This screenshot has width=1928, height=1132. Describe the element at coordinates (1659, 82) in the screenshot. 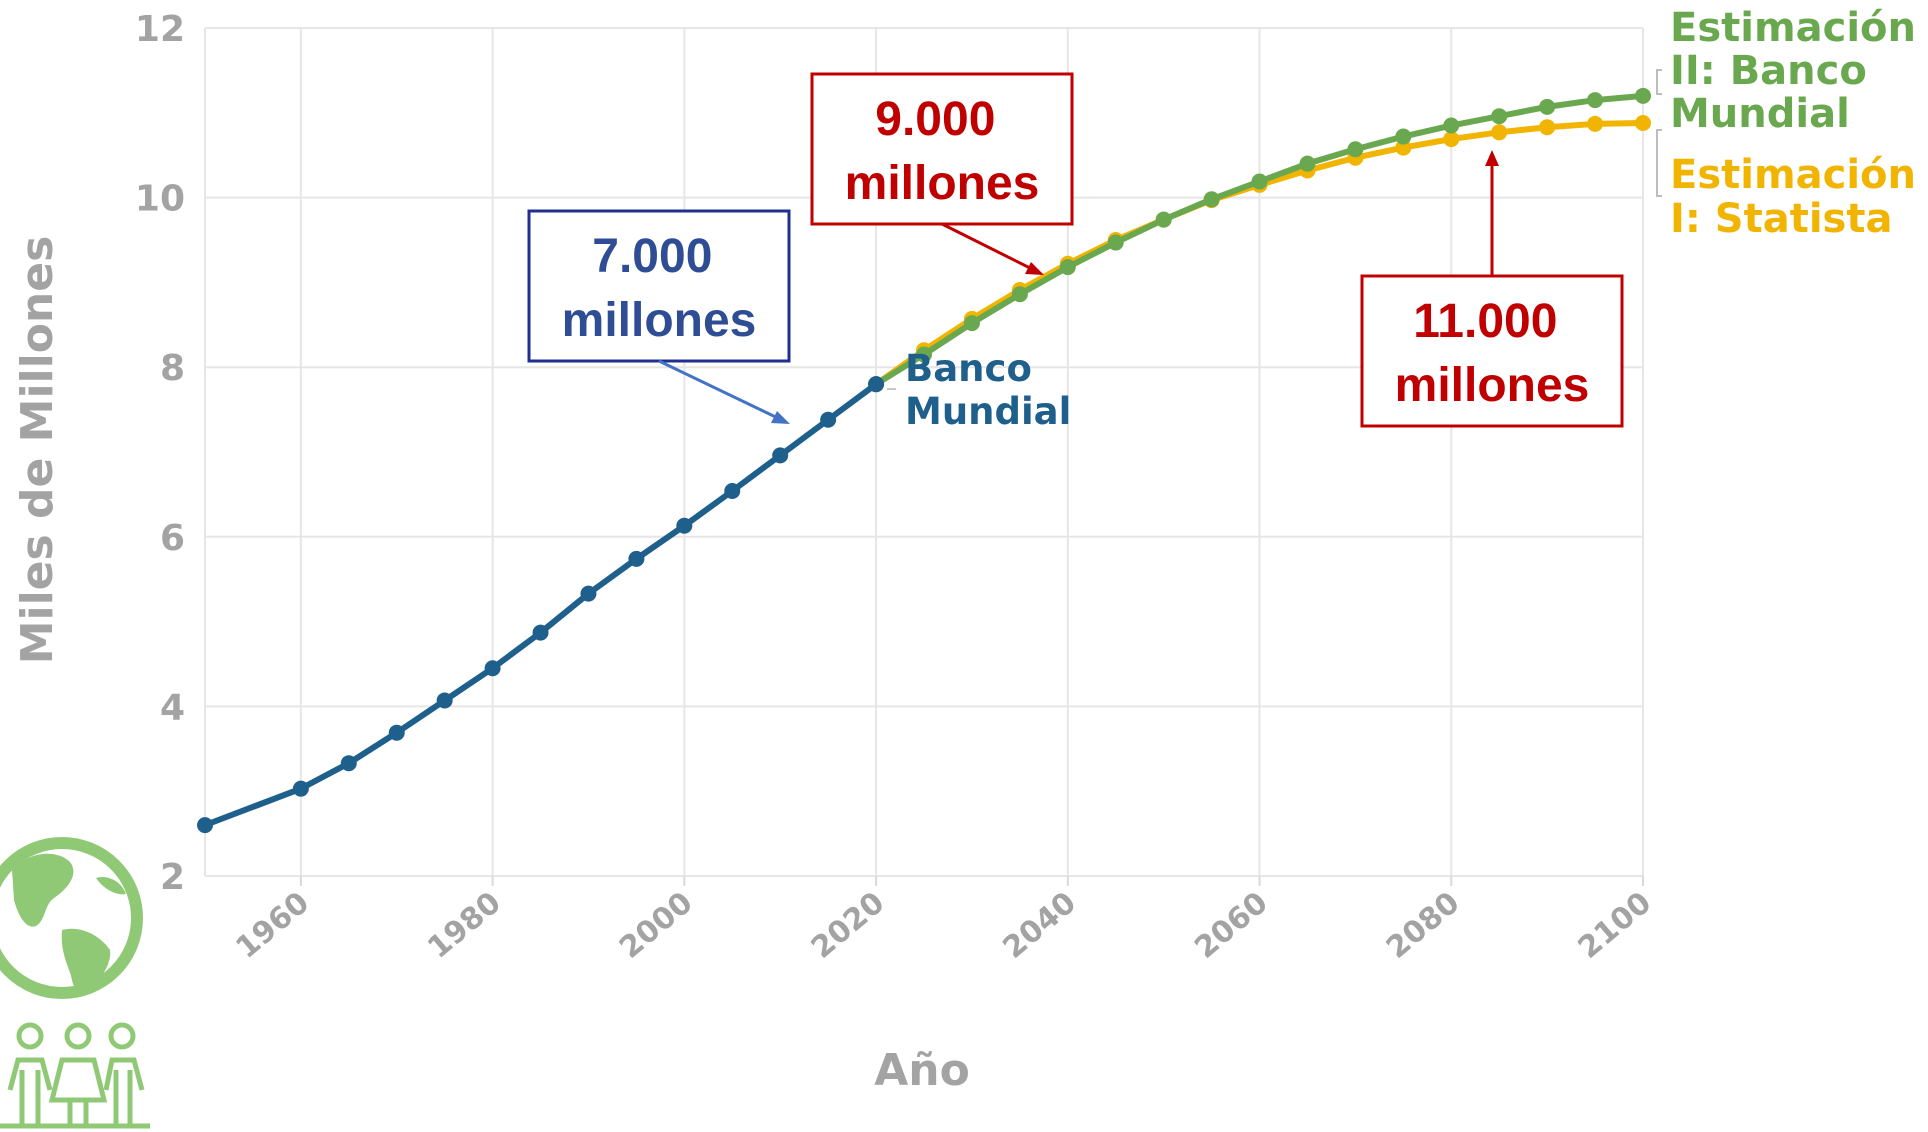

I see `estimacion-2-bracket` at that location.